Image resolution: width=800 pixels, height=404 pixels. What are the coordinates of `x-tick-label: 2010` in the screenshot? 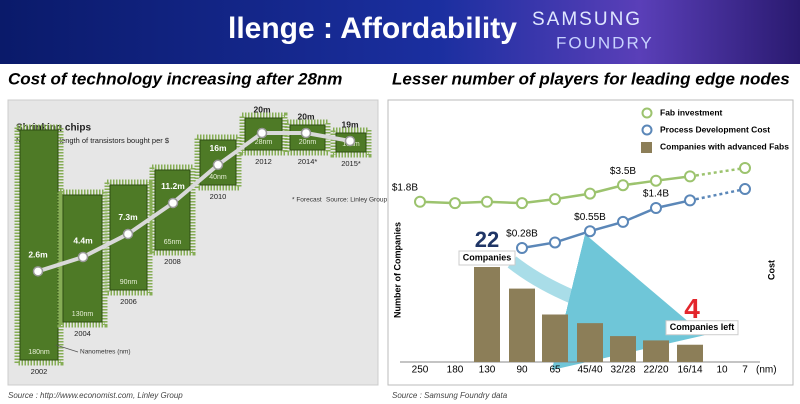 It's located at (218, 196).